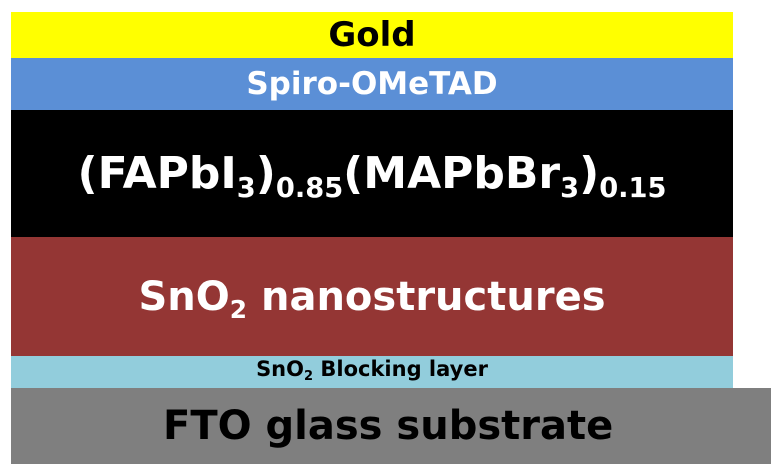  I want to click on sno2-blocking-layer: SnO2 Blocking layer, so click(372, 372).